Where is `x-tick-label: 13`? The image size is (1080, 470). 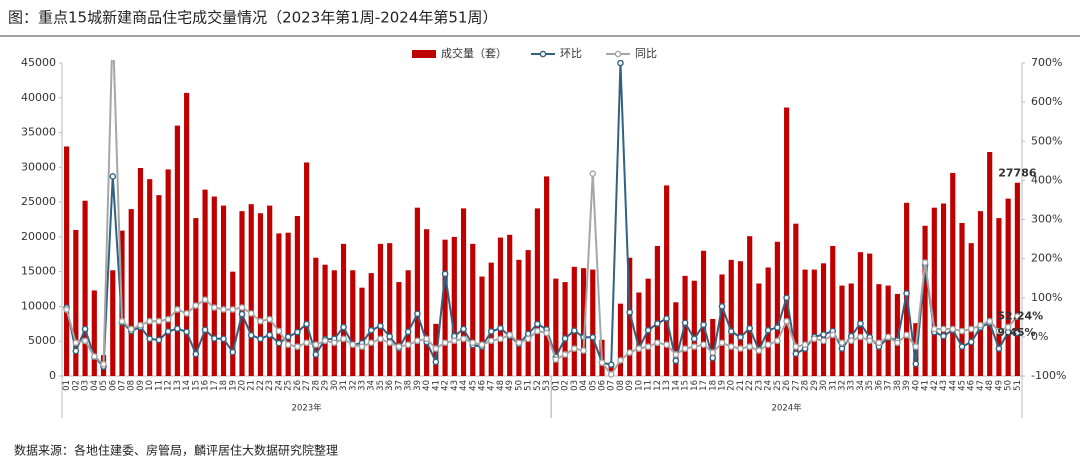 x-tick-label: 13 is located at coordinates (667, 385).